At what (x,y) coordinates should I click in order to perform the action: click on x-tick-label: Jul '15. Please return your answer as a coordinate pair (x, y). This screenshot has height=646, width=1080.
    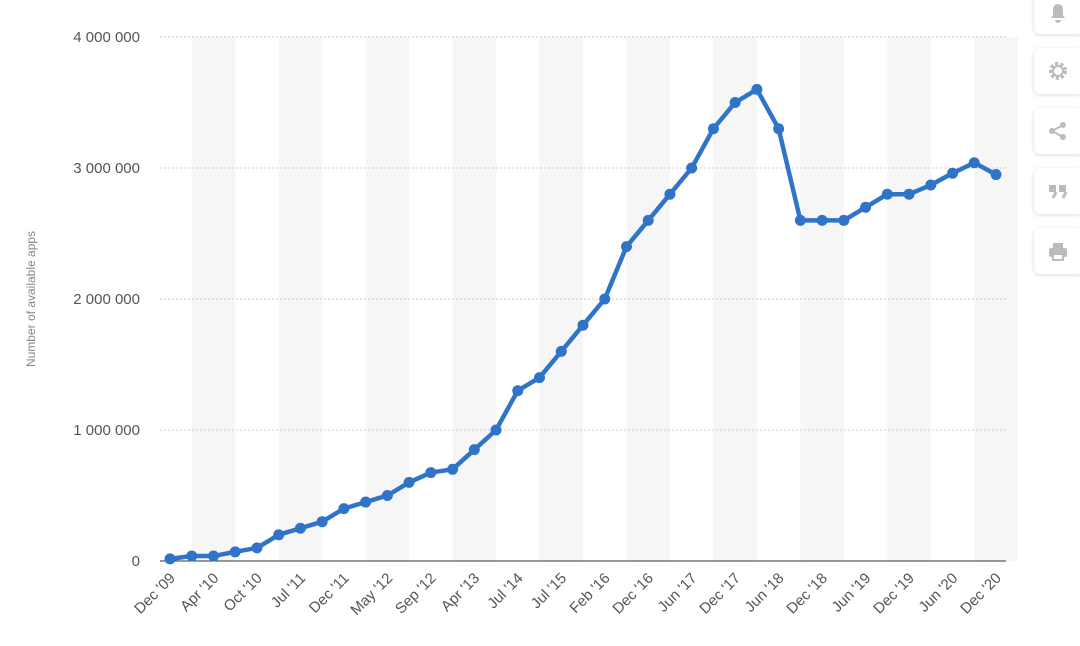
    Looking at the image, I should click on (549, 591).